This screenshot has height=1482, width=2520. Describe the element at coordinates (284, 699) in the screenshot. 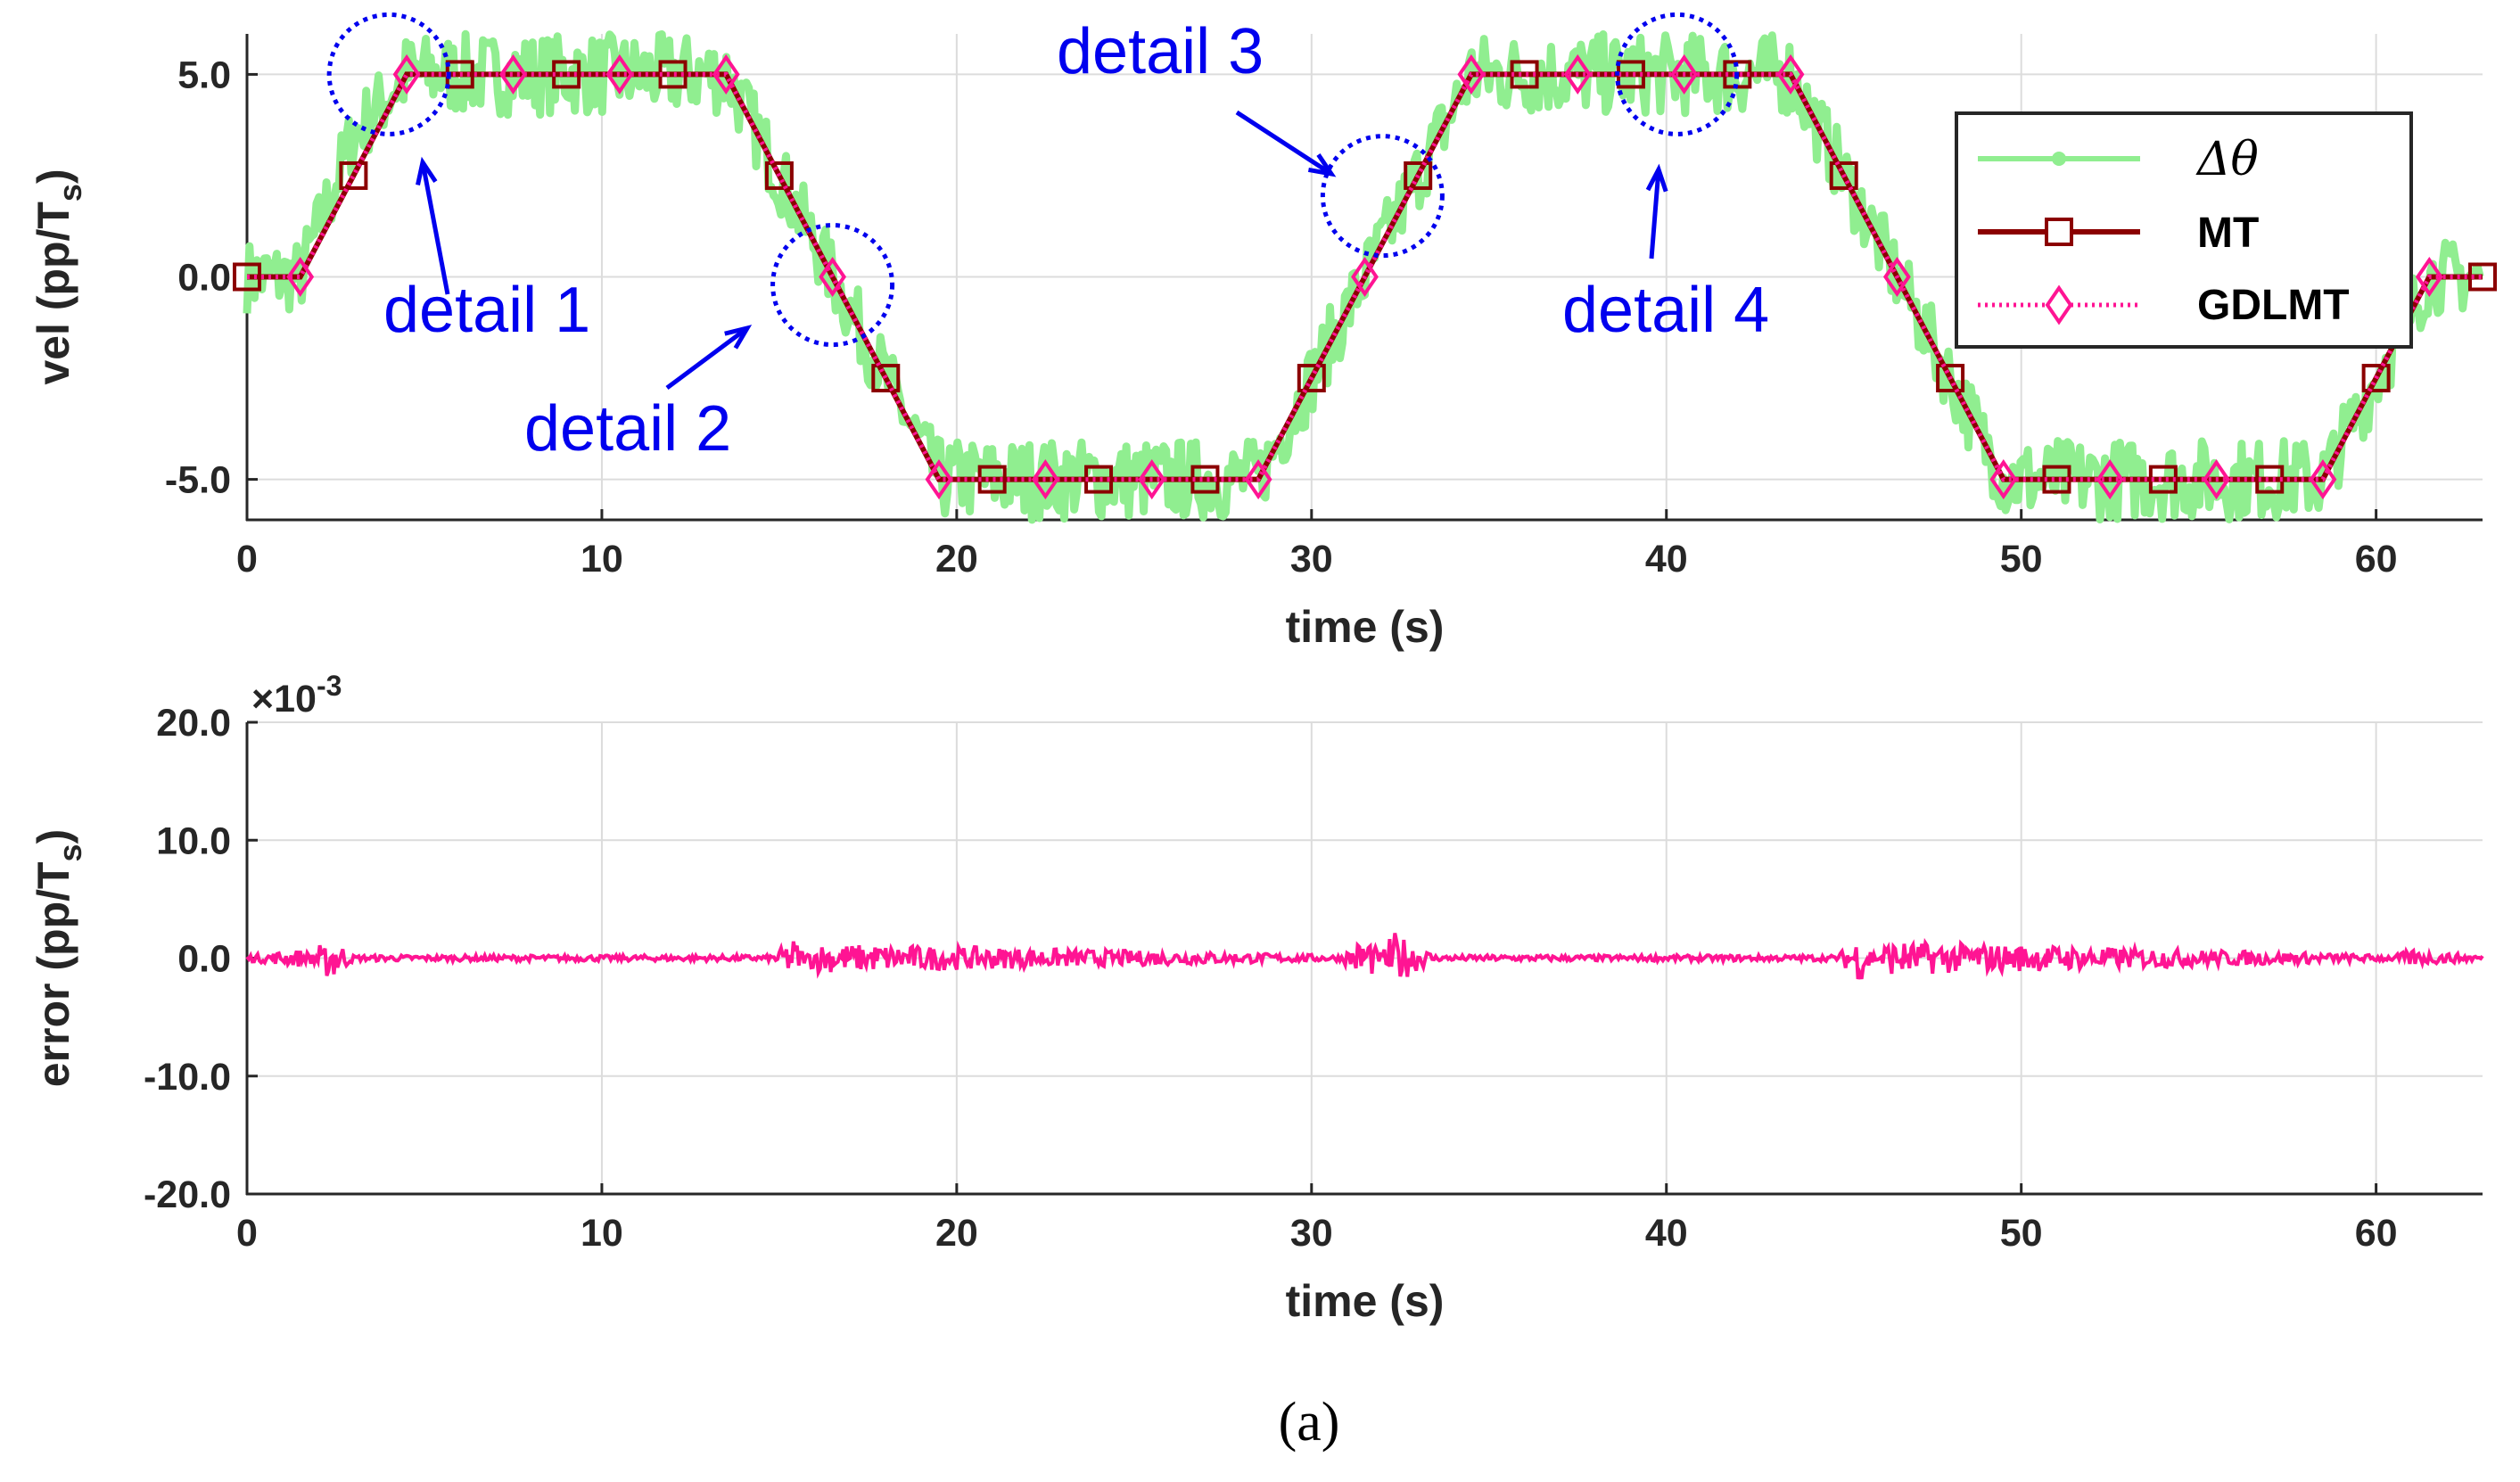

I see `y-axis-exponent-base: ×10` at that location.